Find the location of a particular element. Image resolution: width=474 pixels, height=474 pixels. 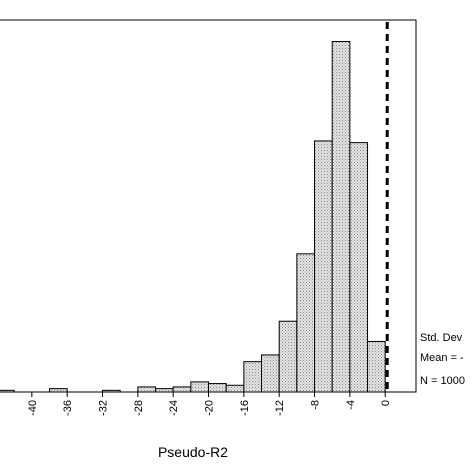

x-tick-label: -40 is located at coordinates (33, 408).